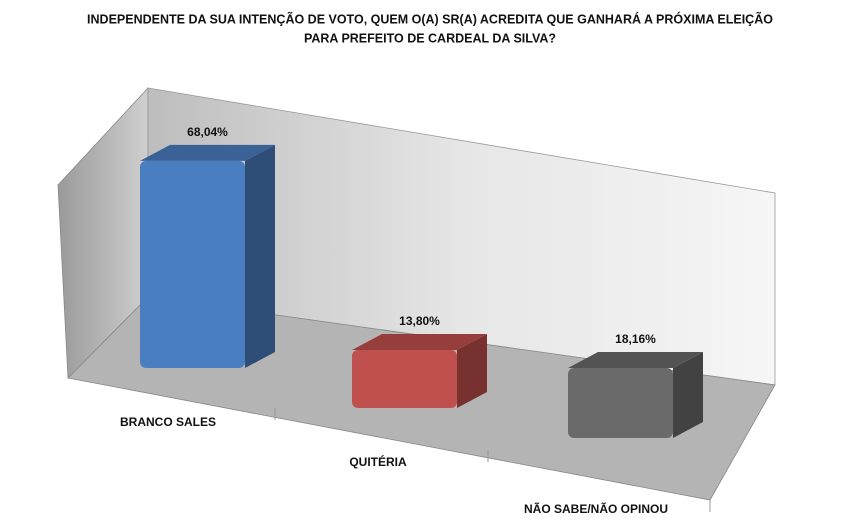 The width and height of the screenshot is (847, 524). I want to click on category-label: NÃO SABE/NÃO OPINOU, so click(596, 508).